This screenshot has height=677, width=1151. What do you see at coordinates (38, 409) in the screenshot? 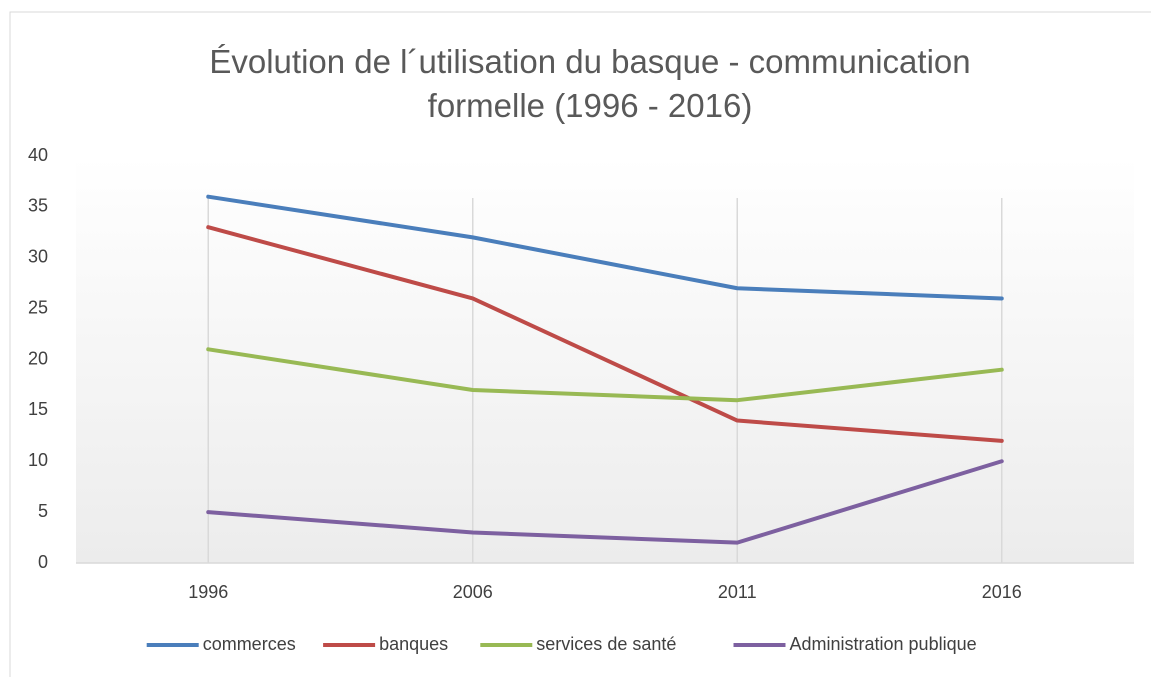
I see `y-tick-label: 15` at bounding box center [38, 409].